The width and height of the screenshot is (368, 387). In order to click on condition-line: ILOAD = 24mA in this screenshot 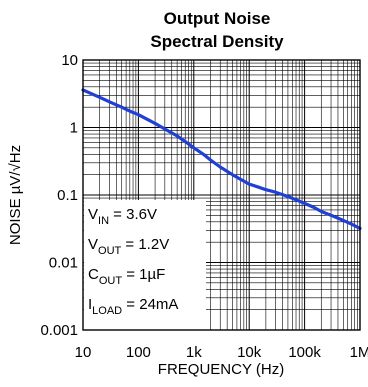, I will do `click(133, 306)`.